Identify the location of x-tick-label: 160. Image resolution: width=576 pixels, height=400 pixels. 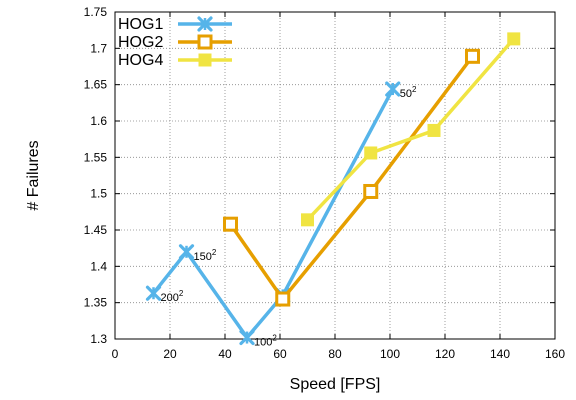
(555, 354).